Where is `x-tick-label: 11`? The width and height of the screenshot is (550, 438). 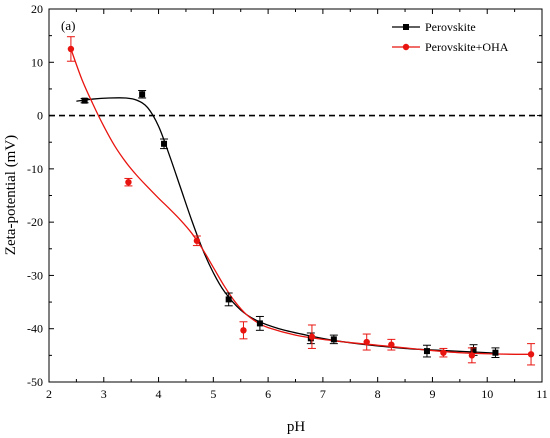 x-tick-label: 11 is located at coordinates (542, 394).